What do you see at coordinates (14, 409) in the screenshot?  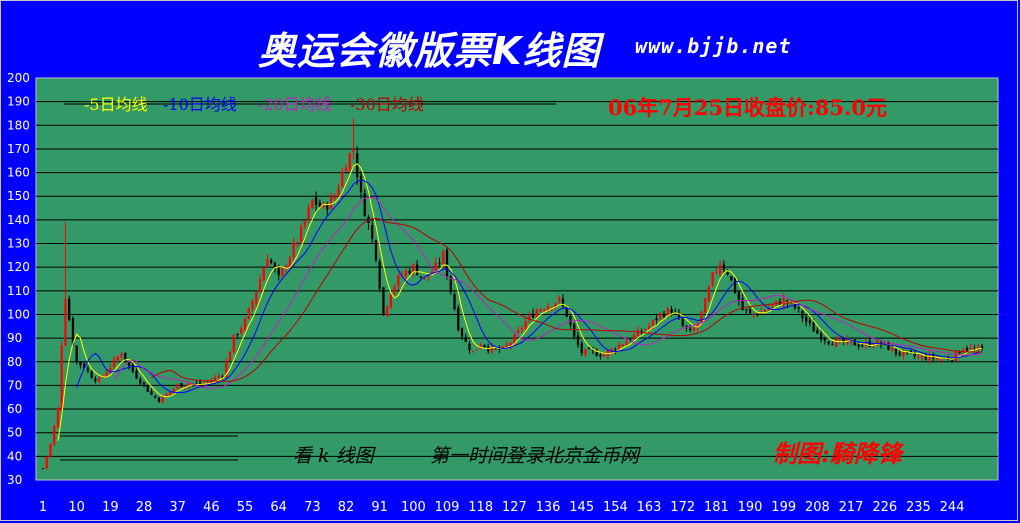 I see `y-tick-label: 60` at bounding box center [14, 409].